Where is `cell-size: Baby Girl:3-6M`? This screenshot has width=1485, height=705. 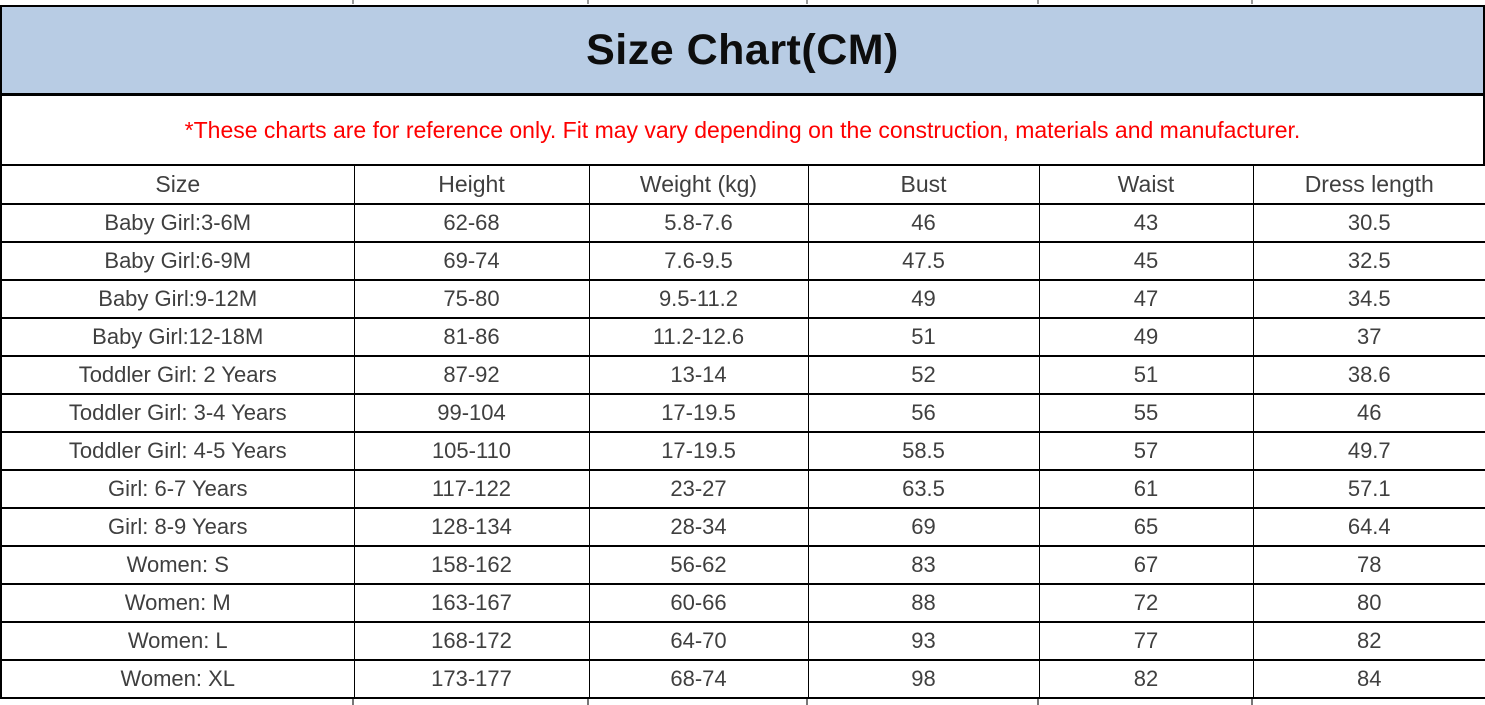
cell-size: Baby Girl:3-6M is located at coordinates (177, 223).